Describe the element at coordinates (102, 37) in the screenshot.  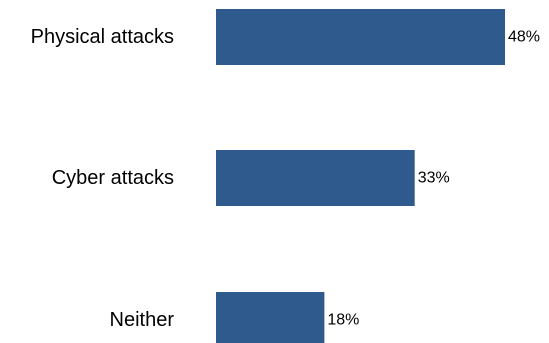
I see `category-label-physical-attacks: Physical attacks` at that location.